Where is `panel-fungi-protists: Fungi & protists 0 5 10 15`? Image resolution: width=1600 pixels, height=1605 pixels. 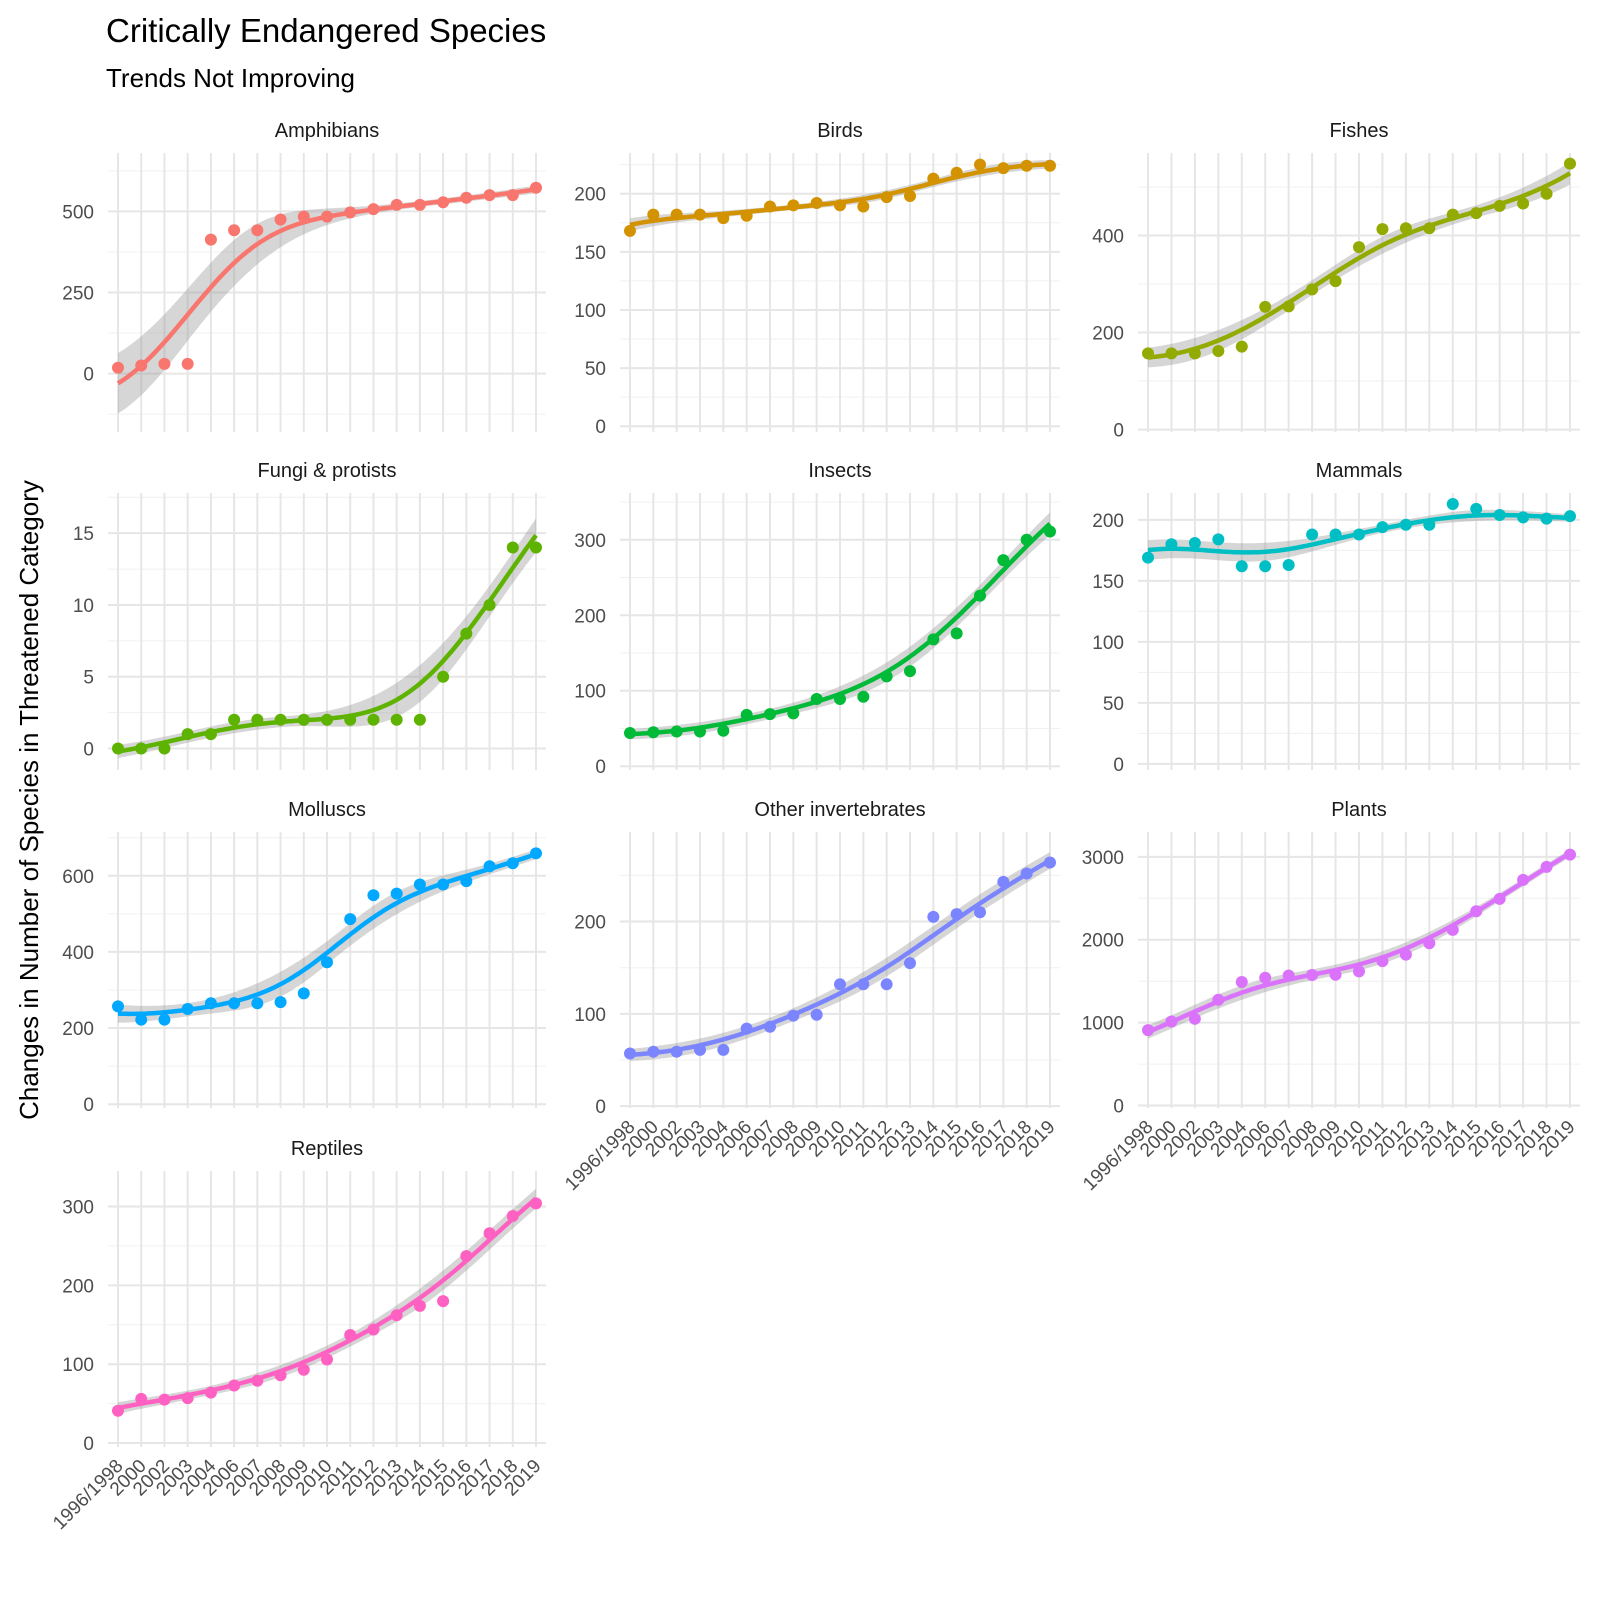 panel-fungi-protists: Fungi & protists 0 5 10 15 is located at coordinates (309, 615).